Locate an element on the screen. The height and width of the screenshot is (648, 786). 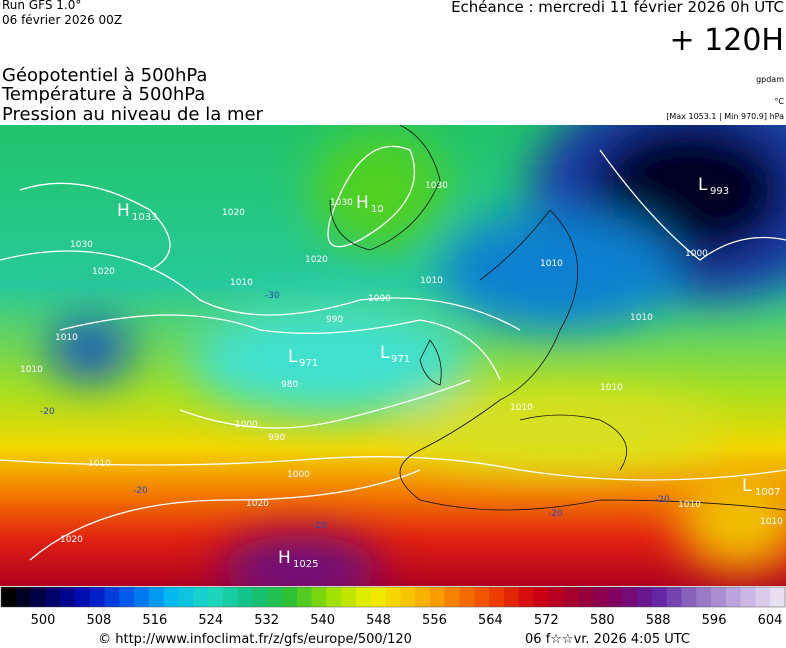
center-value: 1033 is located at coordinates (144, 217).